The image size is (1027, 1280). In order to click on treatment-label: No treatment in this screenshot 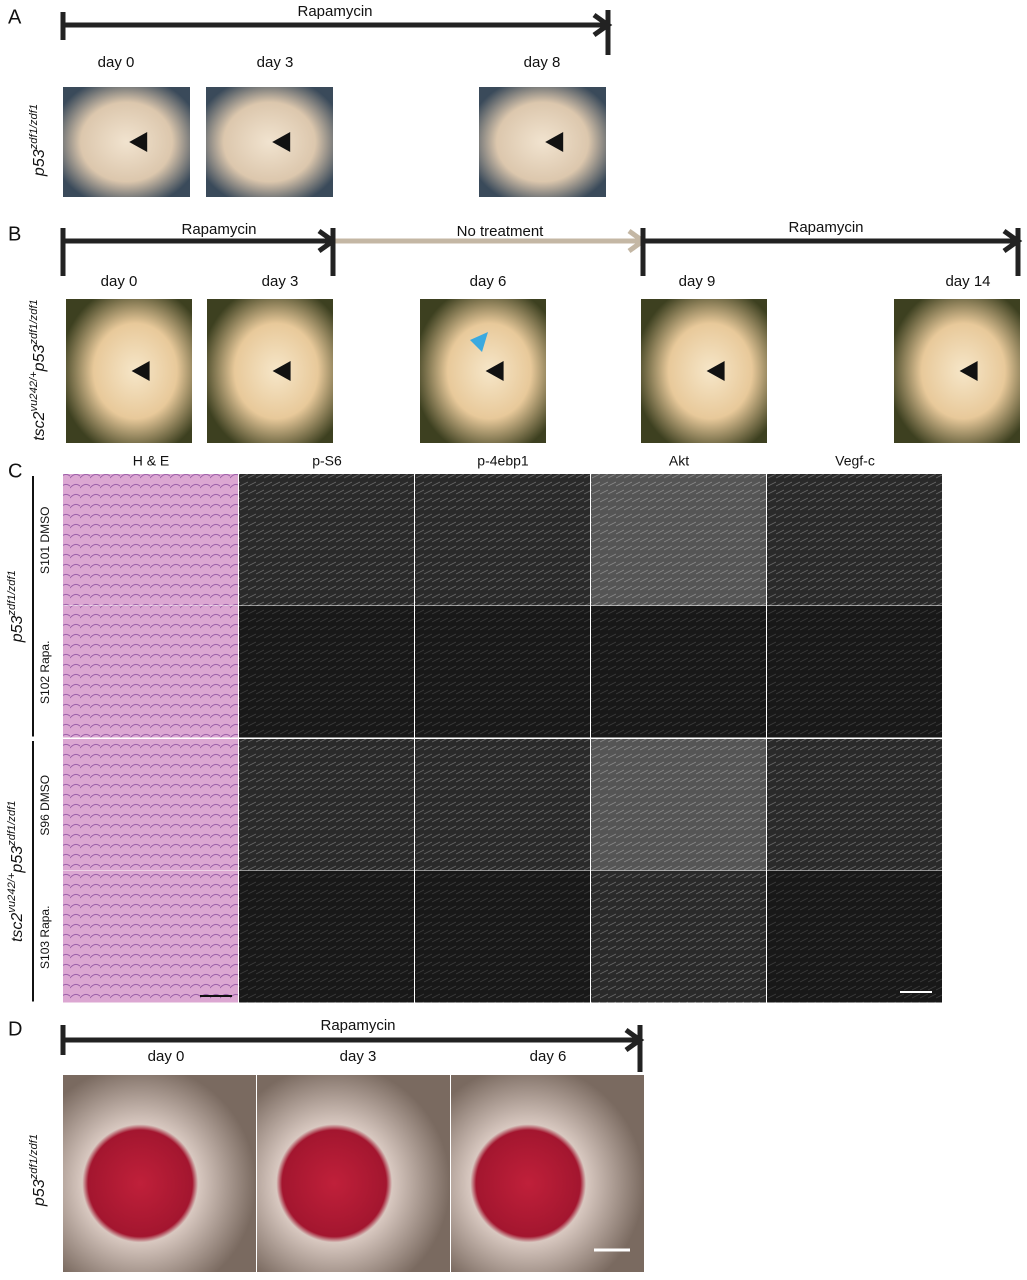, I will do `click(501, 231)`.